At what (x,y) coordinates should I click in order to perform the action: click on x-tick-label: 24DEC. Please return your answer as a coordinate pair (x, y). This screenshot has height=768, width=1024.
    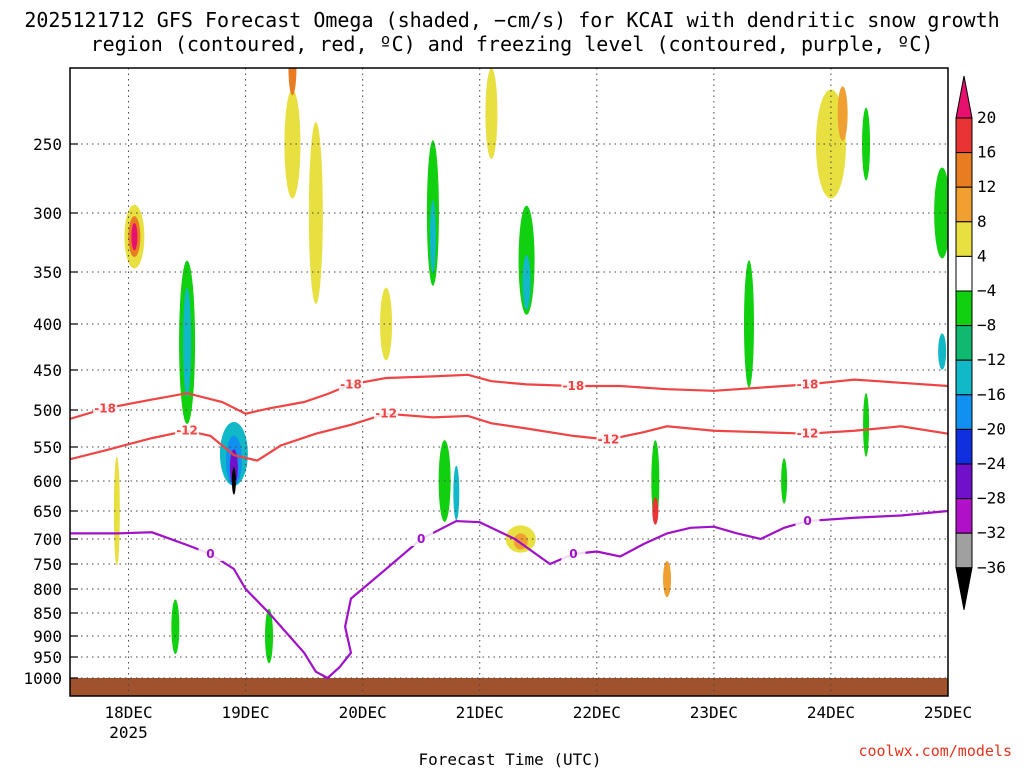
    Looking at the image, I should click on (831, 712).